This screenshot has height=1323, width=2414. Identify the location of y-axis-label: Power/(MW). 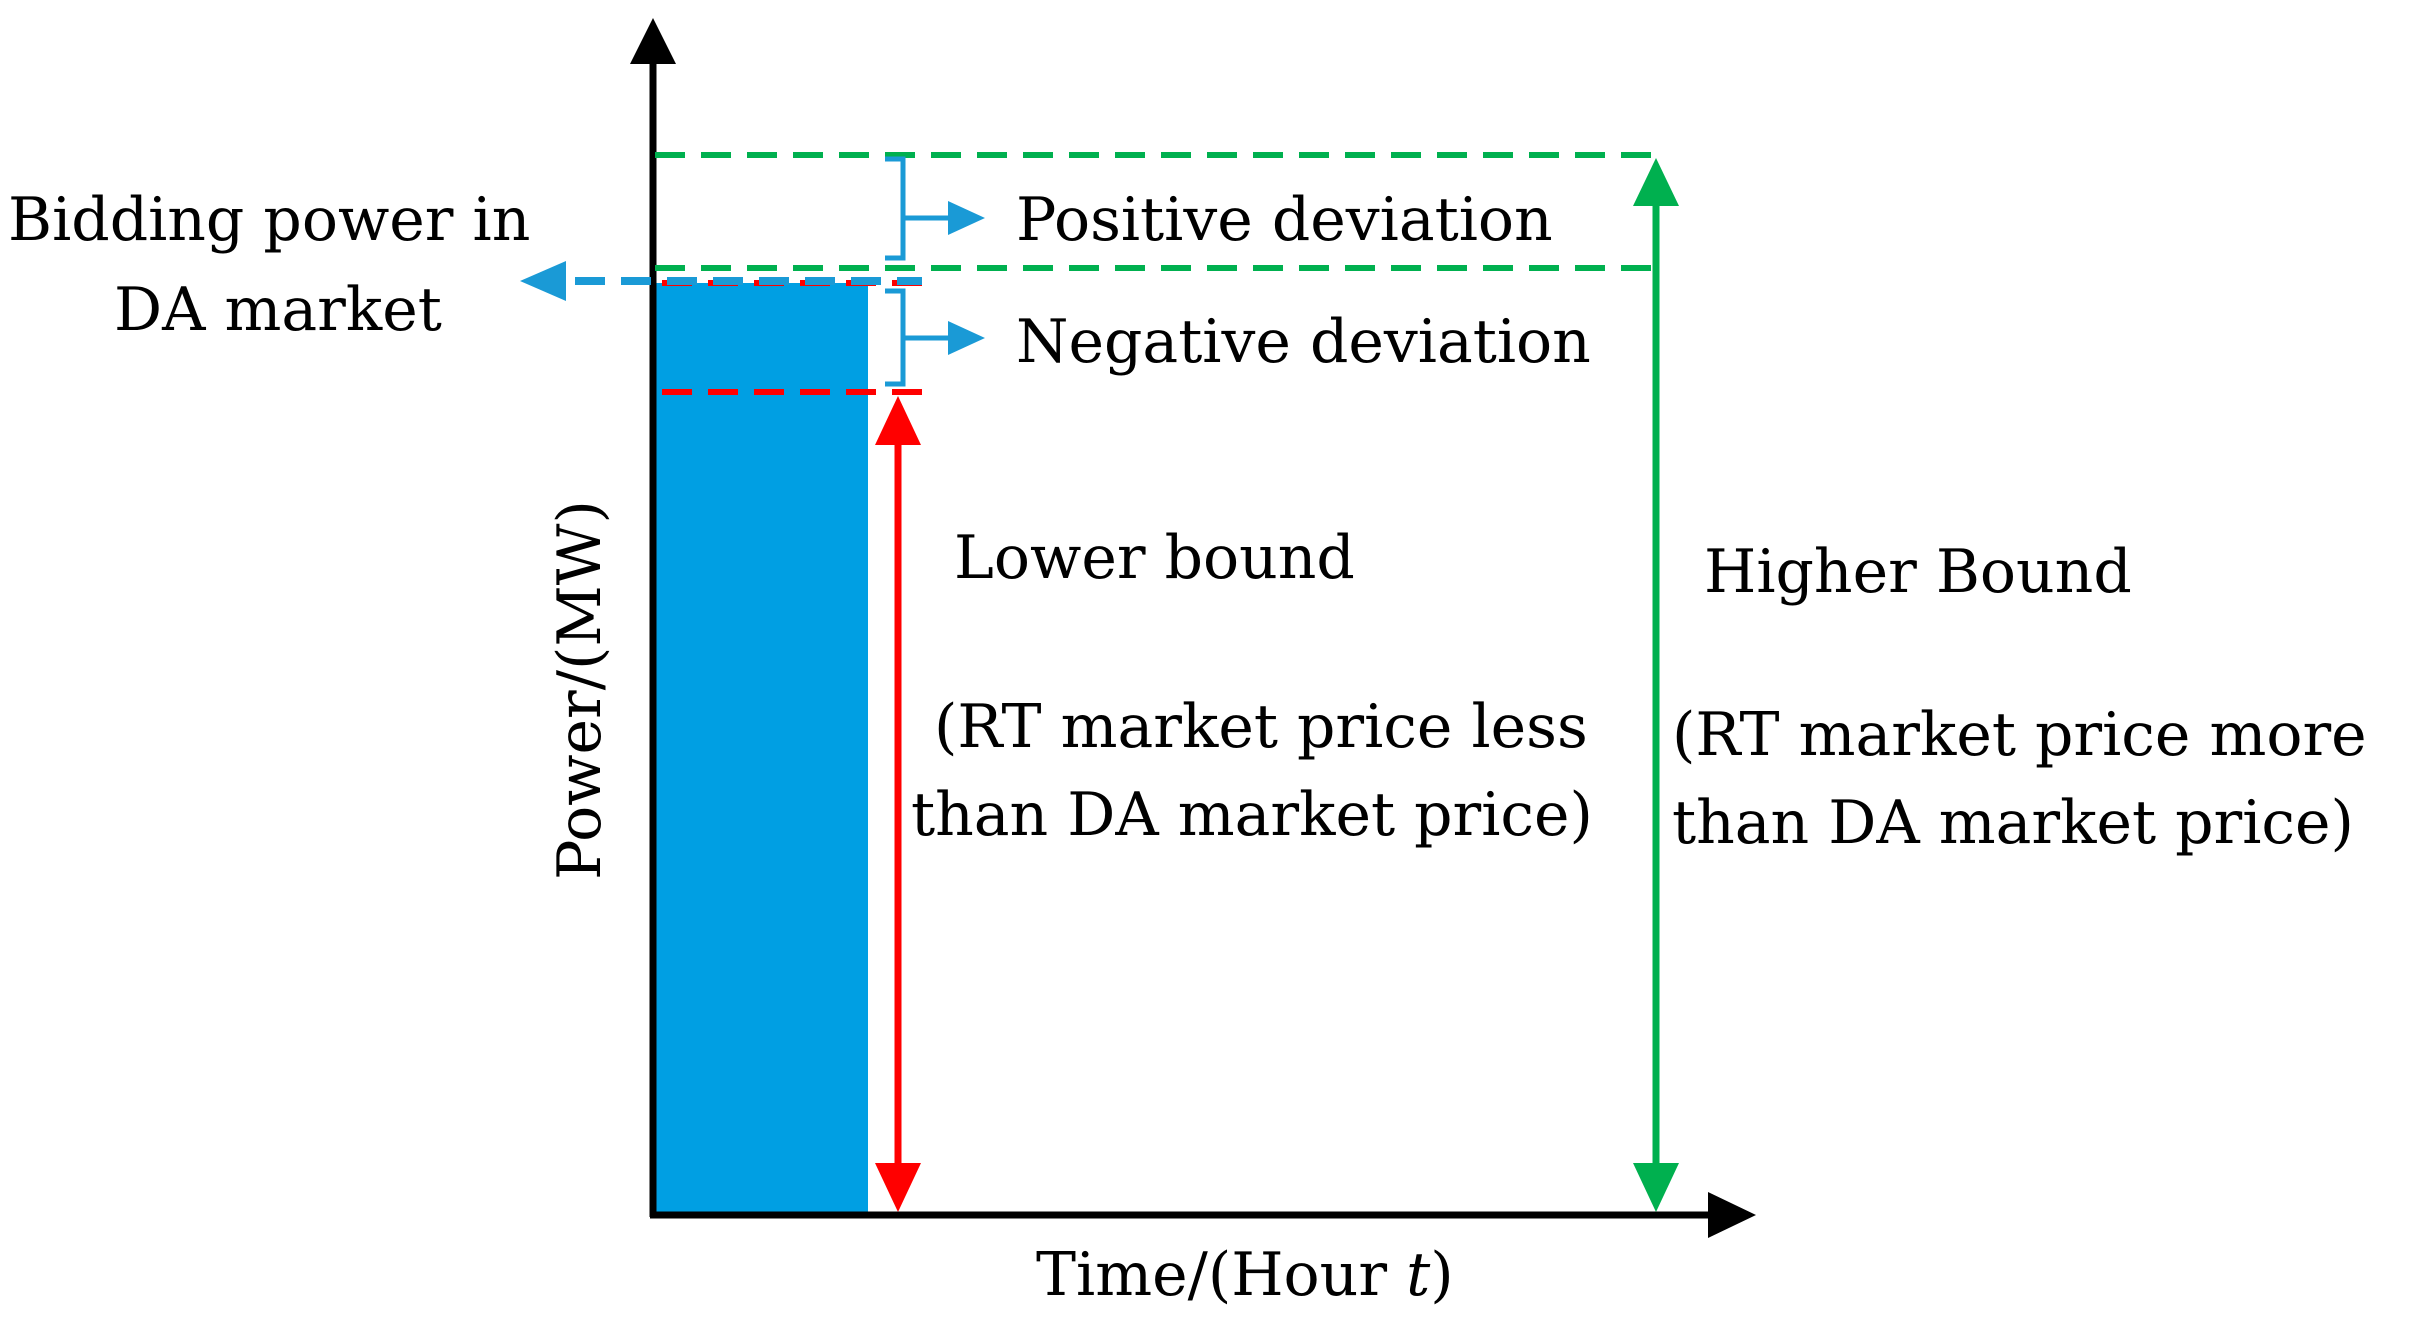
(580, 690).